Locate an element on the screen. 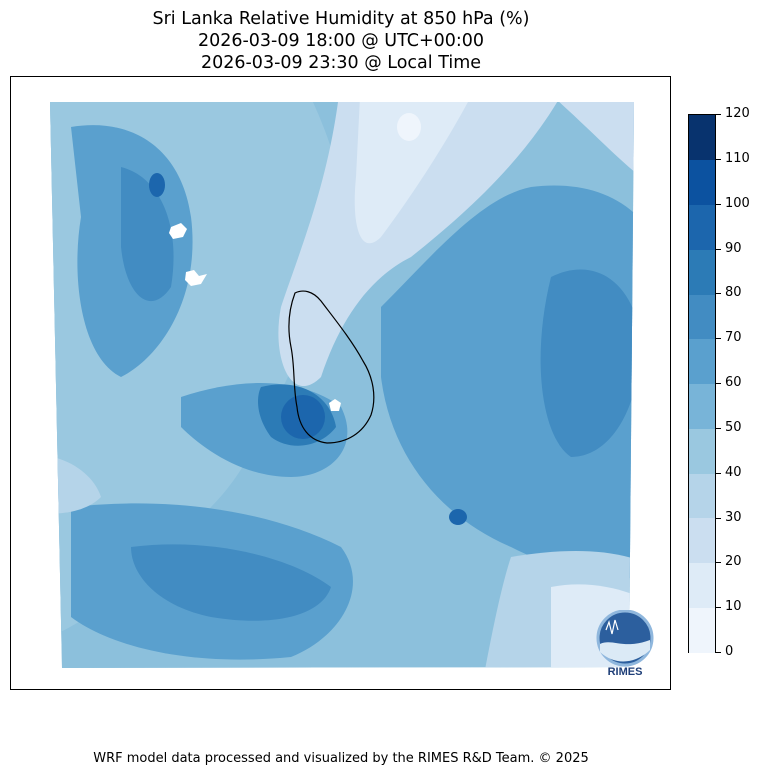  colorbar-tick-label: 10 is located at coordinates (733, 607).